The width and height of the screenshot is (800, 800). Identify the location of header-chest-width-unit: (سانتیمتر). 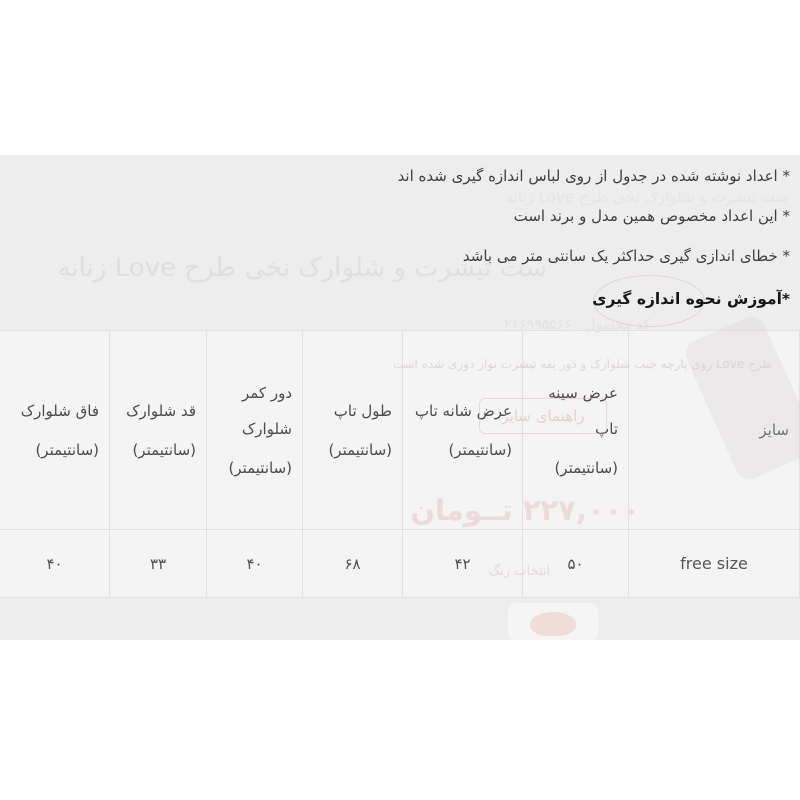
(586, 467).